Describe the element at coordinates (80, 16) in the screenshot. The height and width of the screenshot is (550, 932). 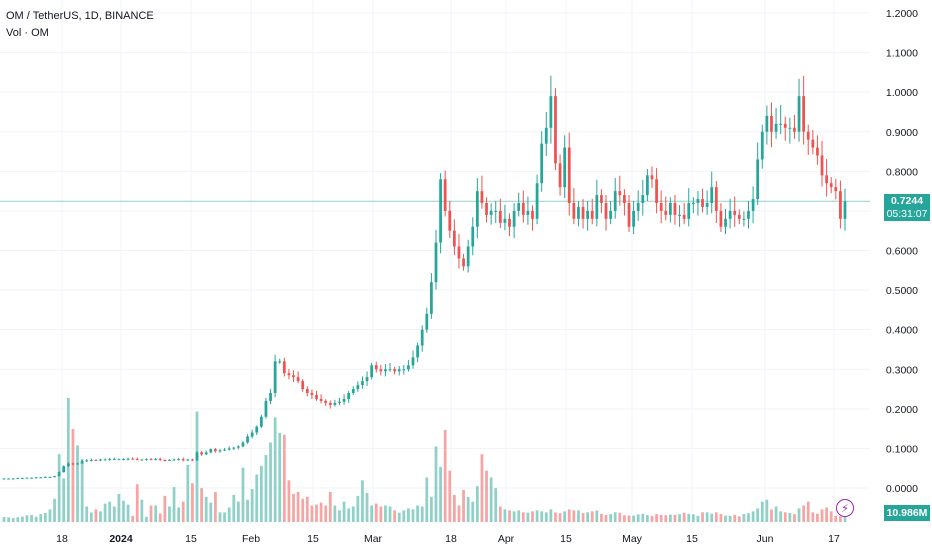
I see `symbol-legend: OM / TetherUS, 1D, BINANCE` at that location.